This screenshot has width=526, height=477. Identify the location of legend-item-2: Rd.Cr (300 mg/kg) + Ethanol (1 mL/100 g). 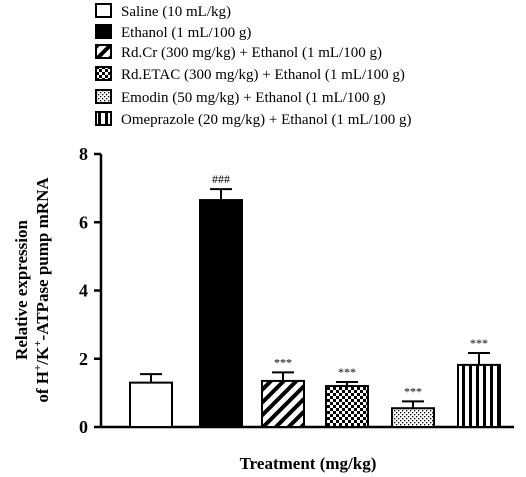
(238, 52).